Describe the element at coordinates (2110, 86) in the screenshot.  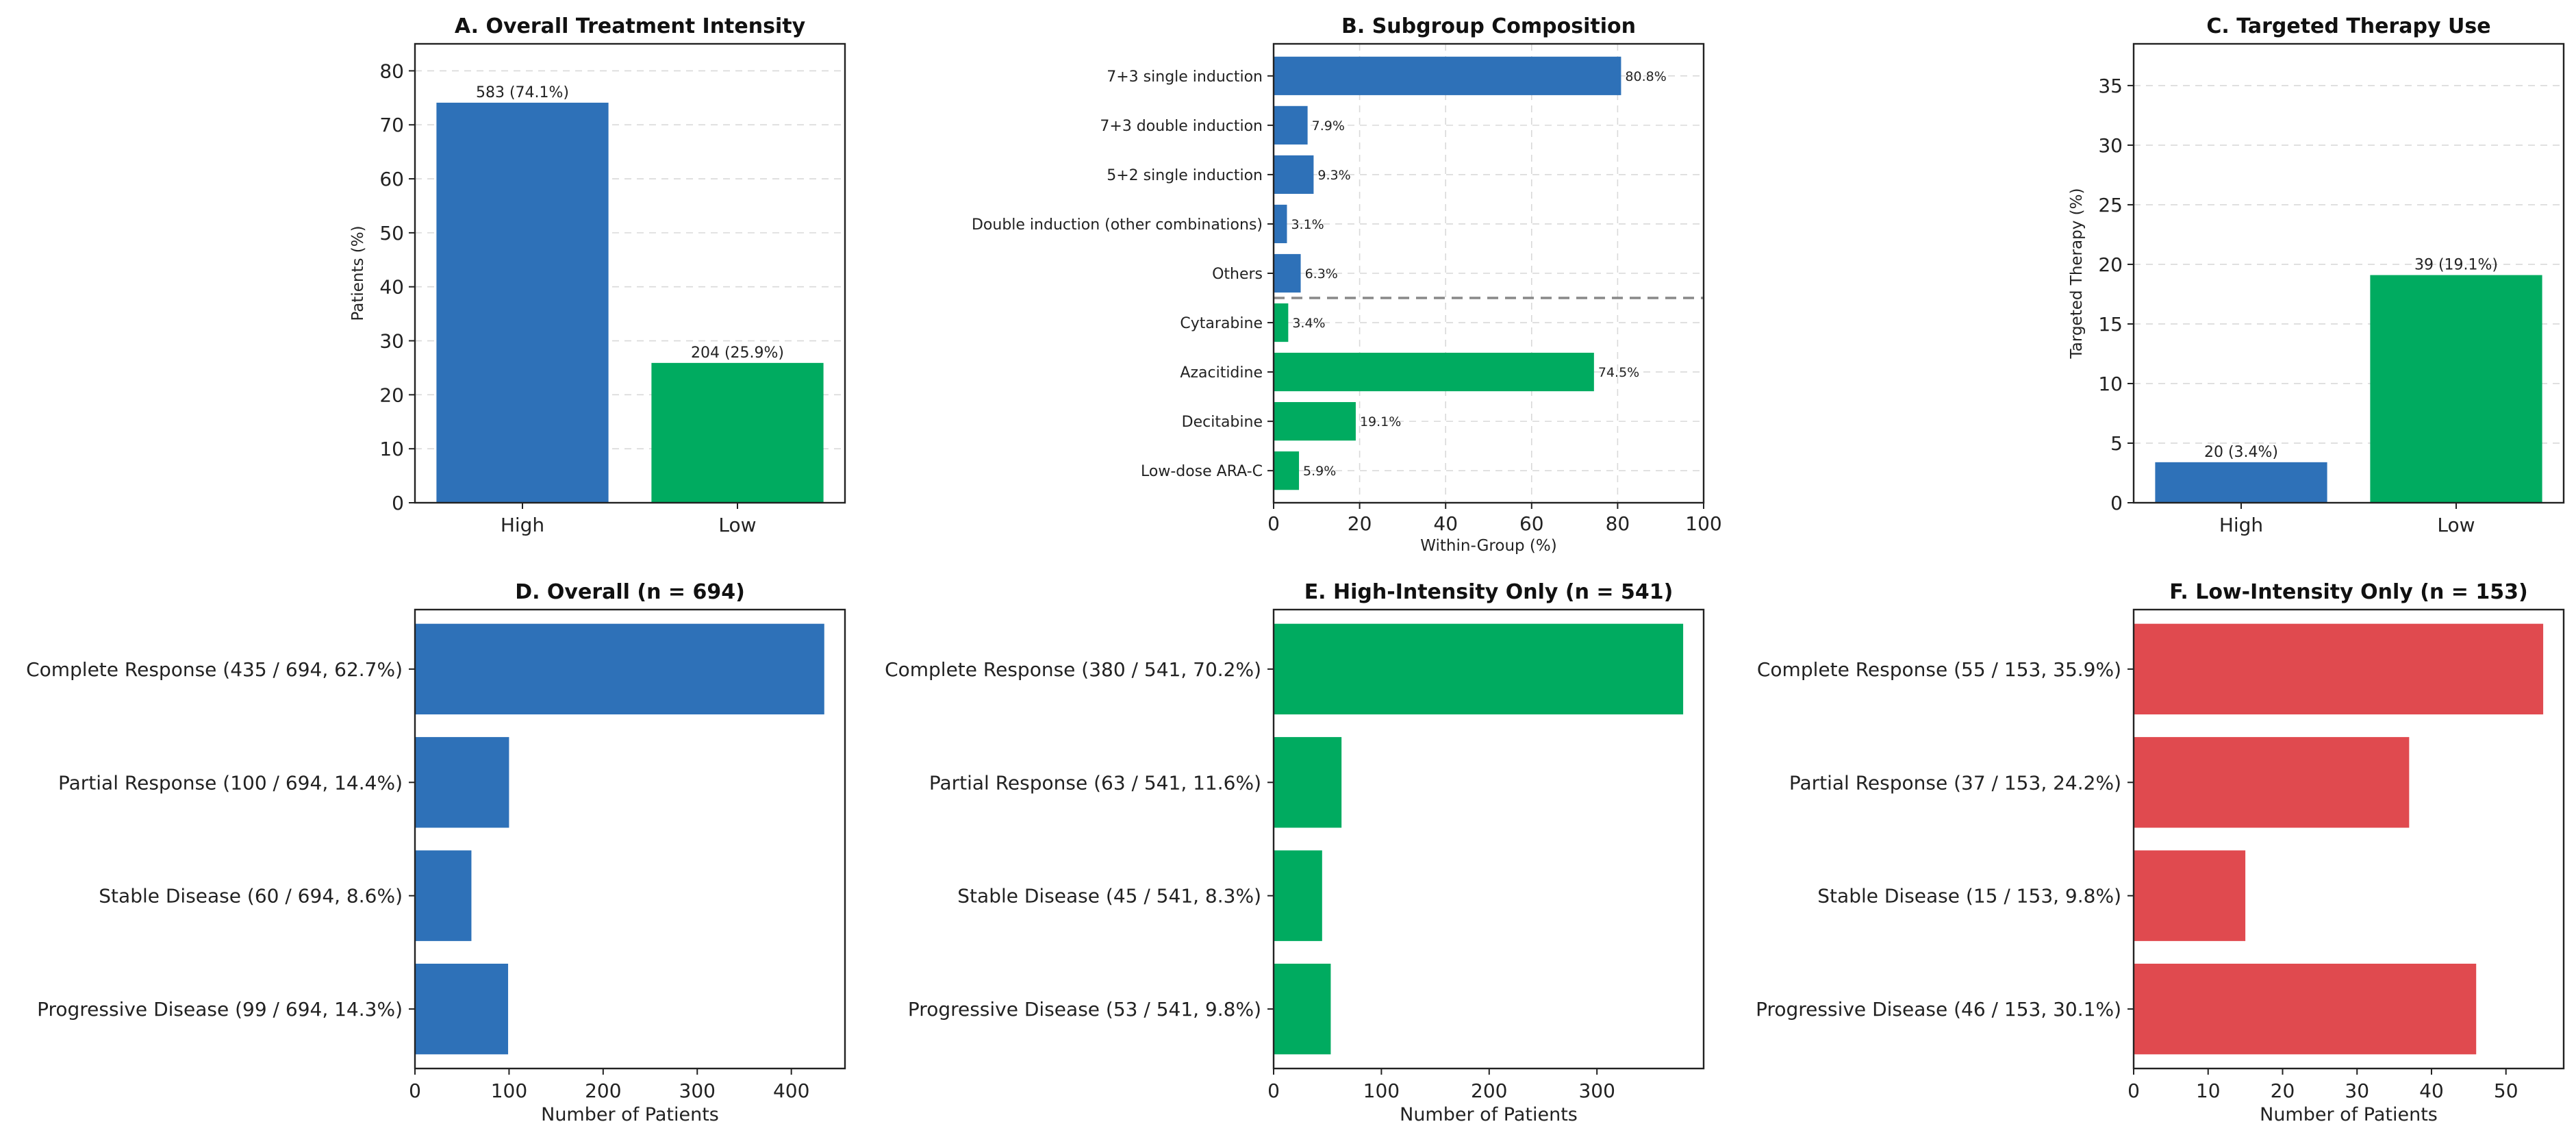
I see `y-tick-label: 35` at that location.